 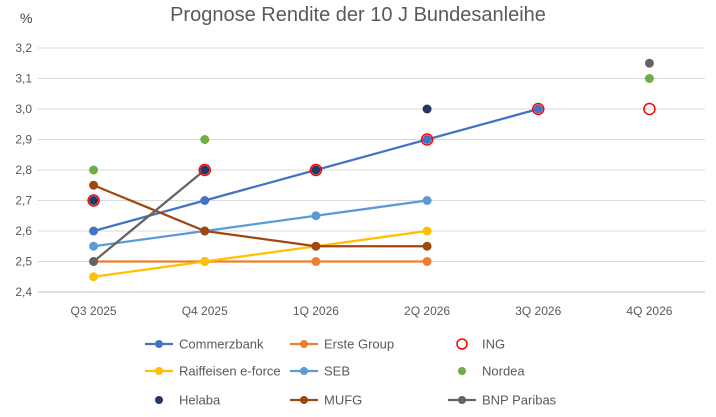 I want to click on y-tick-label: 2,6, so click(x=23, y=231).